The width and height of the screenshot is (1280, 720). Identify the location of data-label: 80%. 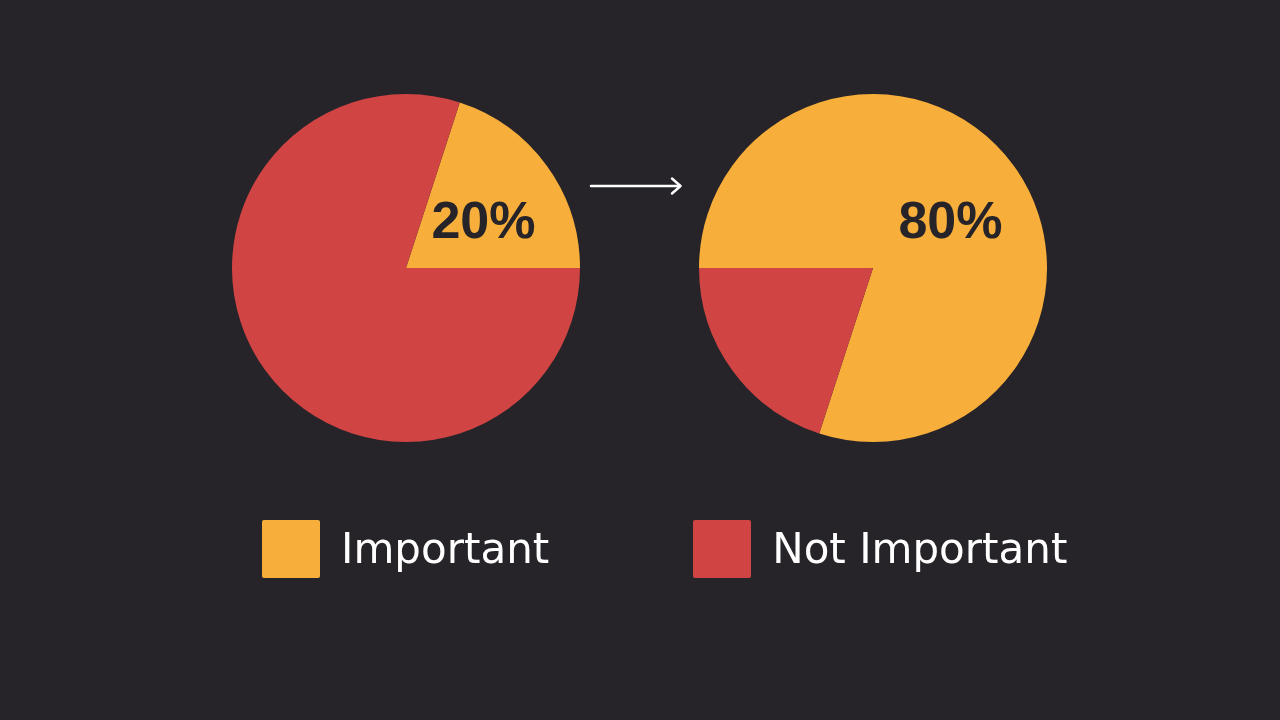
(950, 220).